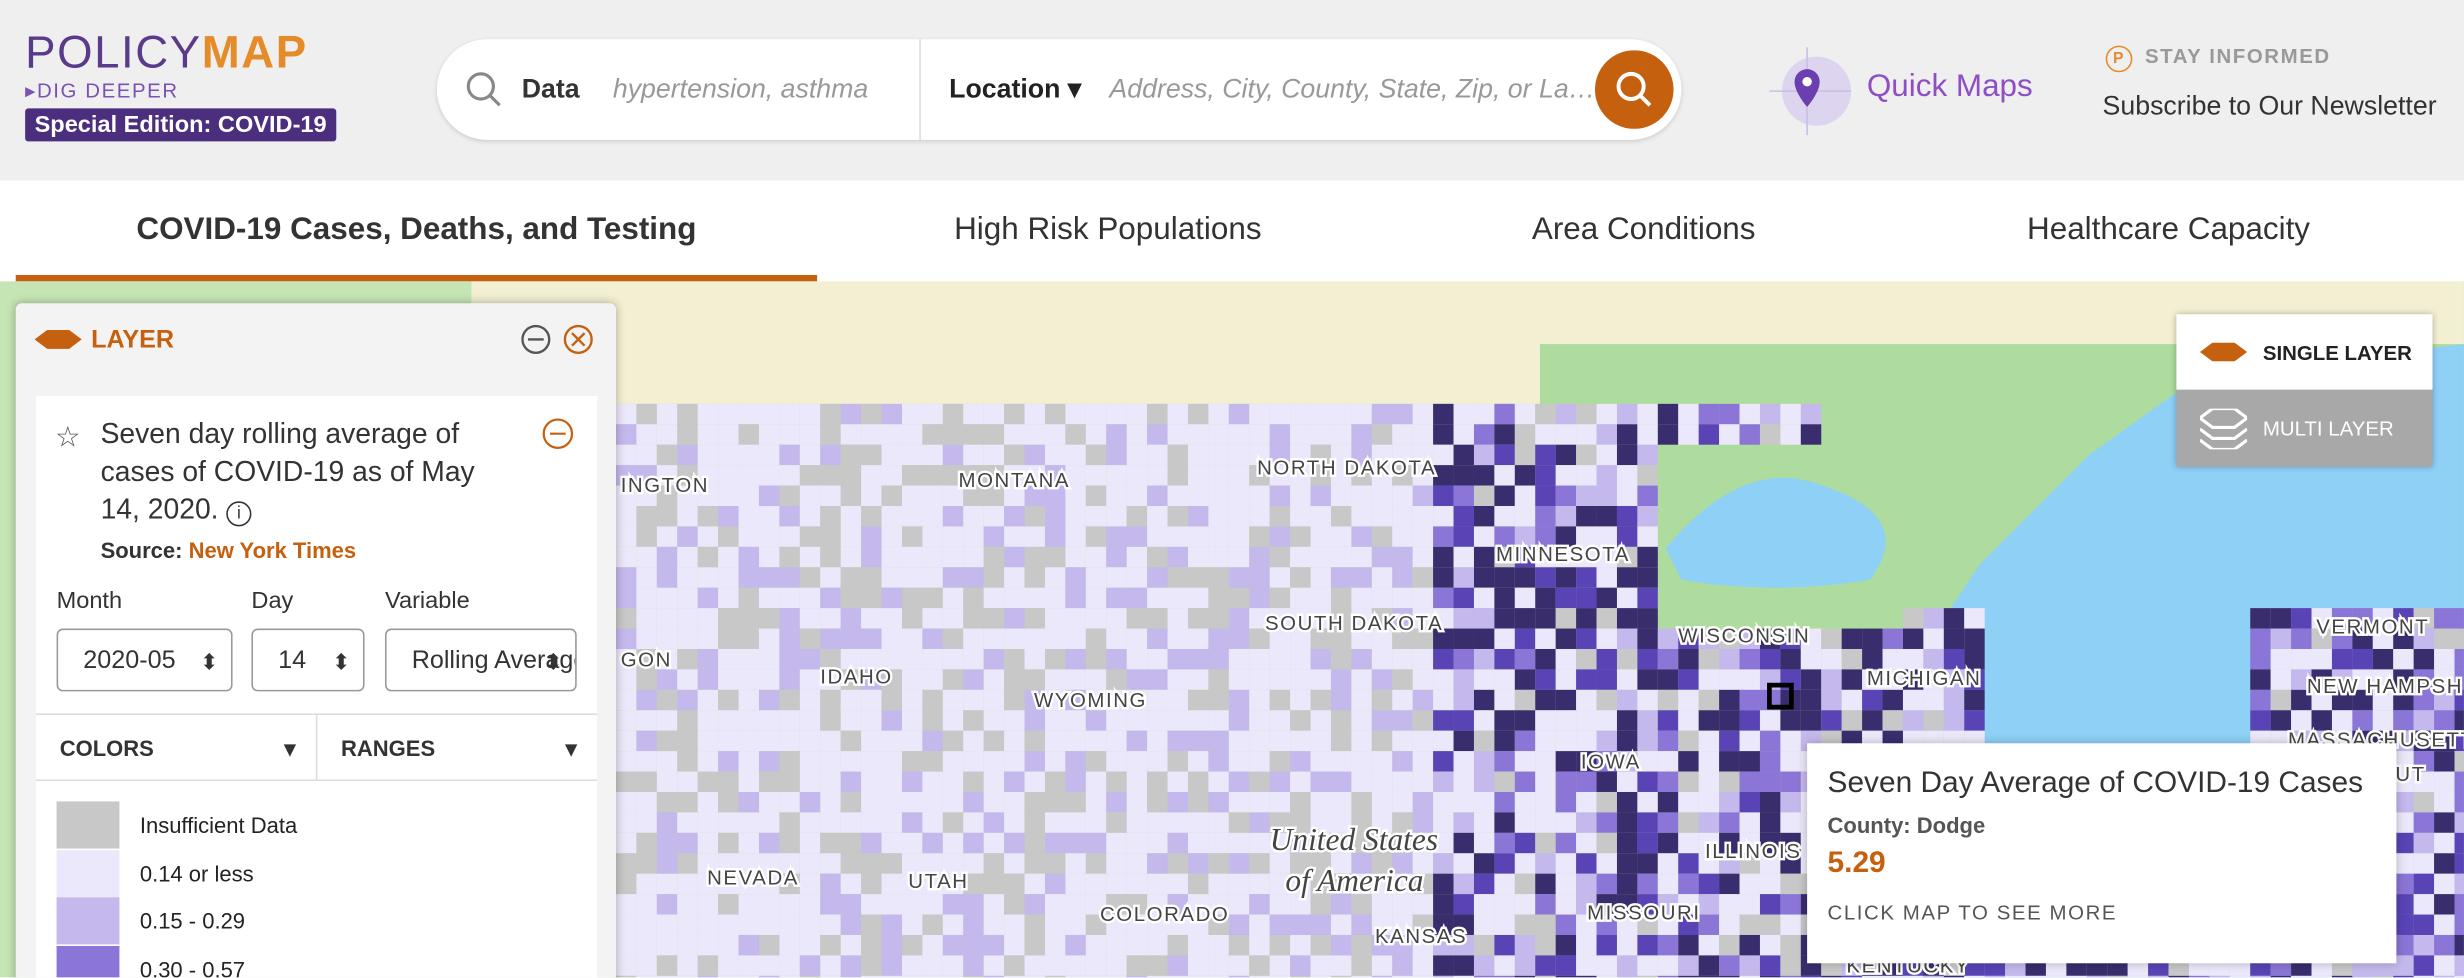  Describe the element at coordinates (480, 660) in the screenshot. I see `variable-select: Rolling Average` at that location.